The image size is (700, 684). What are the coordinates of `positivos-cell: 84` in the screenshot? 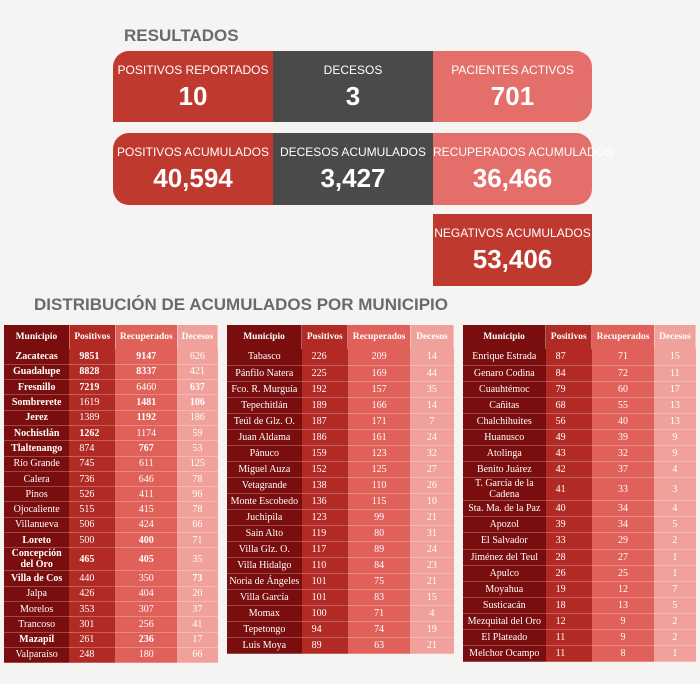 It's located at (568, 373).